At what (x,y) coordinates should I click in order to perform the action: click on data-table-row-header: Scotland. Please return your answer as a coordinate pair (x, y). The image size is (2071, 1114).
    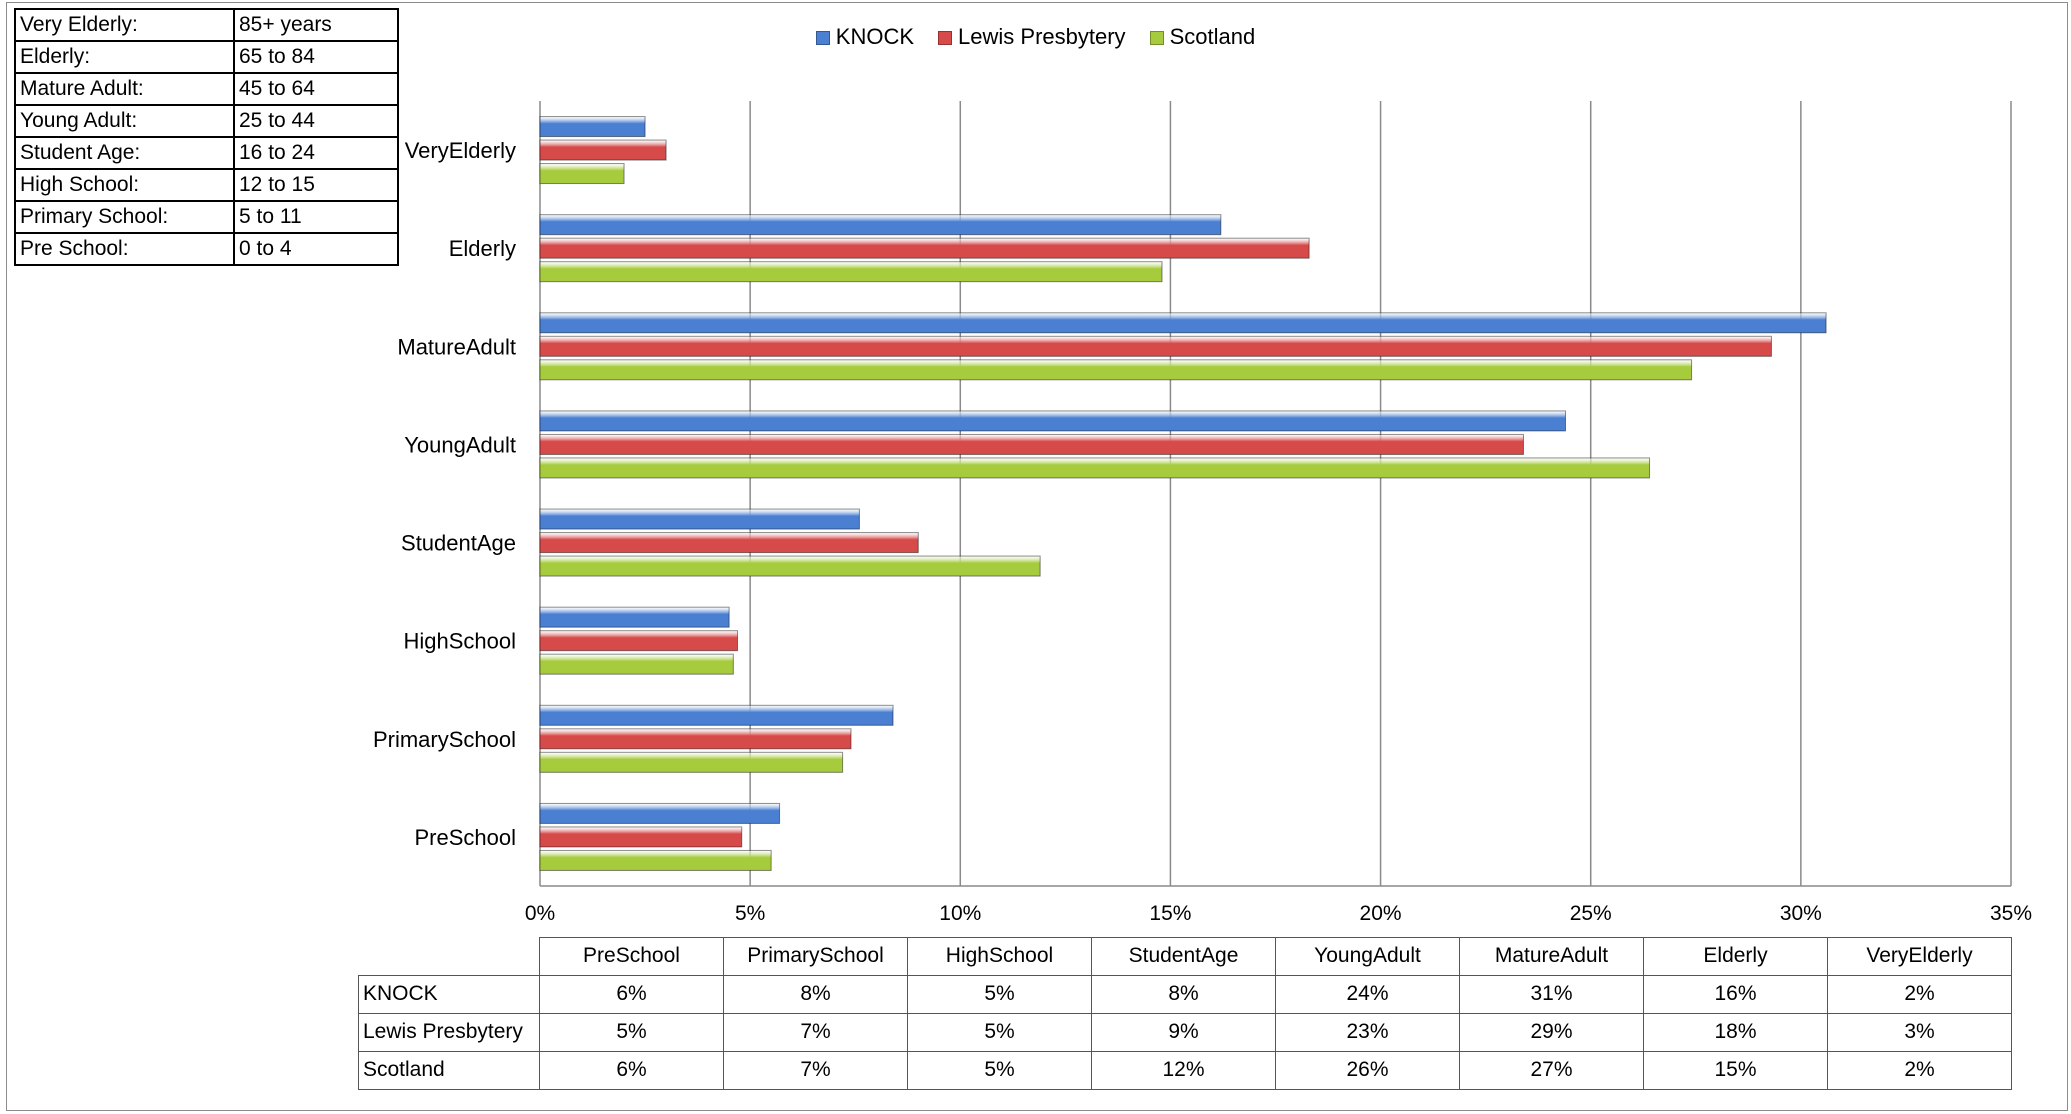
    Looking at the image, I should click on (449, 1070).